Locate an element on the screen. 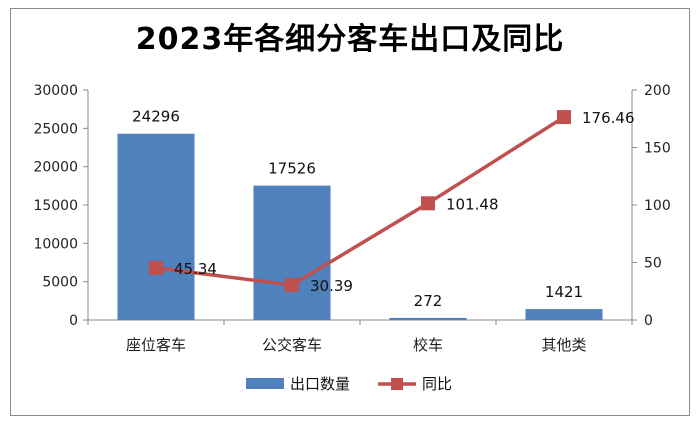 The height and width of the screenshot is (425, 700). category-label: 其他类 is located at coordinates (563, 345).